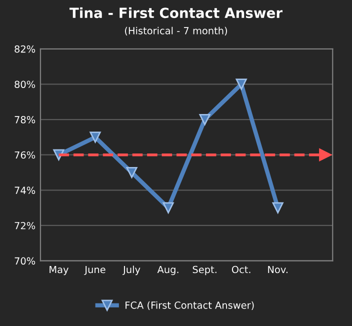 The height and width of the screenshot is (326, 352). Describe the element at coordinates (131, 271) in the screenshot. I see `x-tick-label: July` at that location.